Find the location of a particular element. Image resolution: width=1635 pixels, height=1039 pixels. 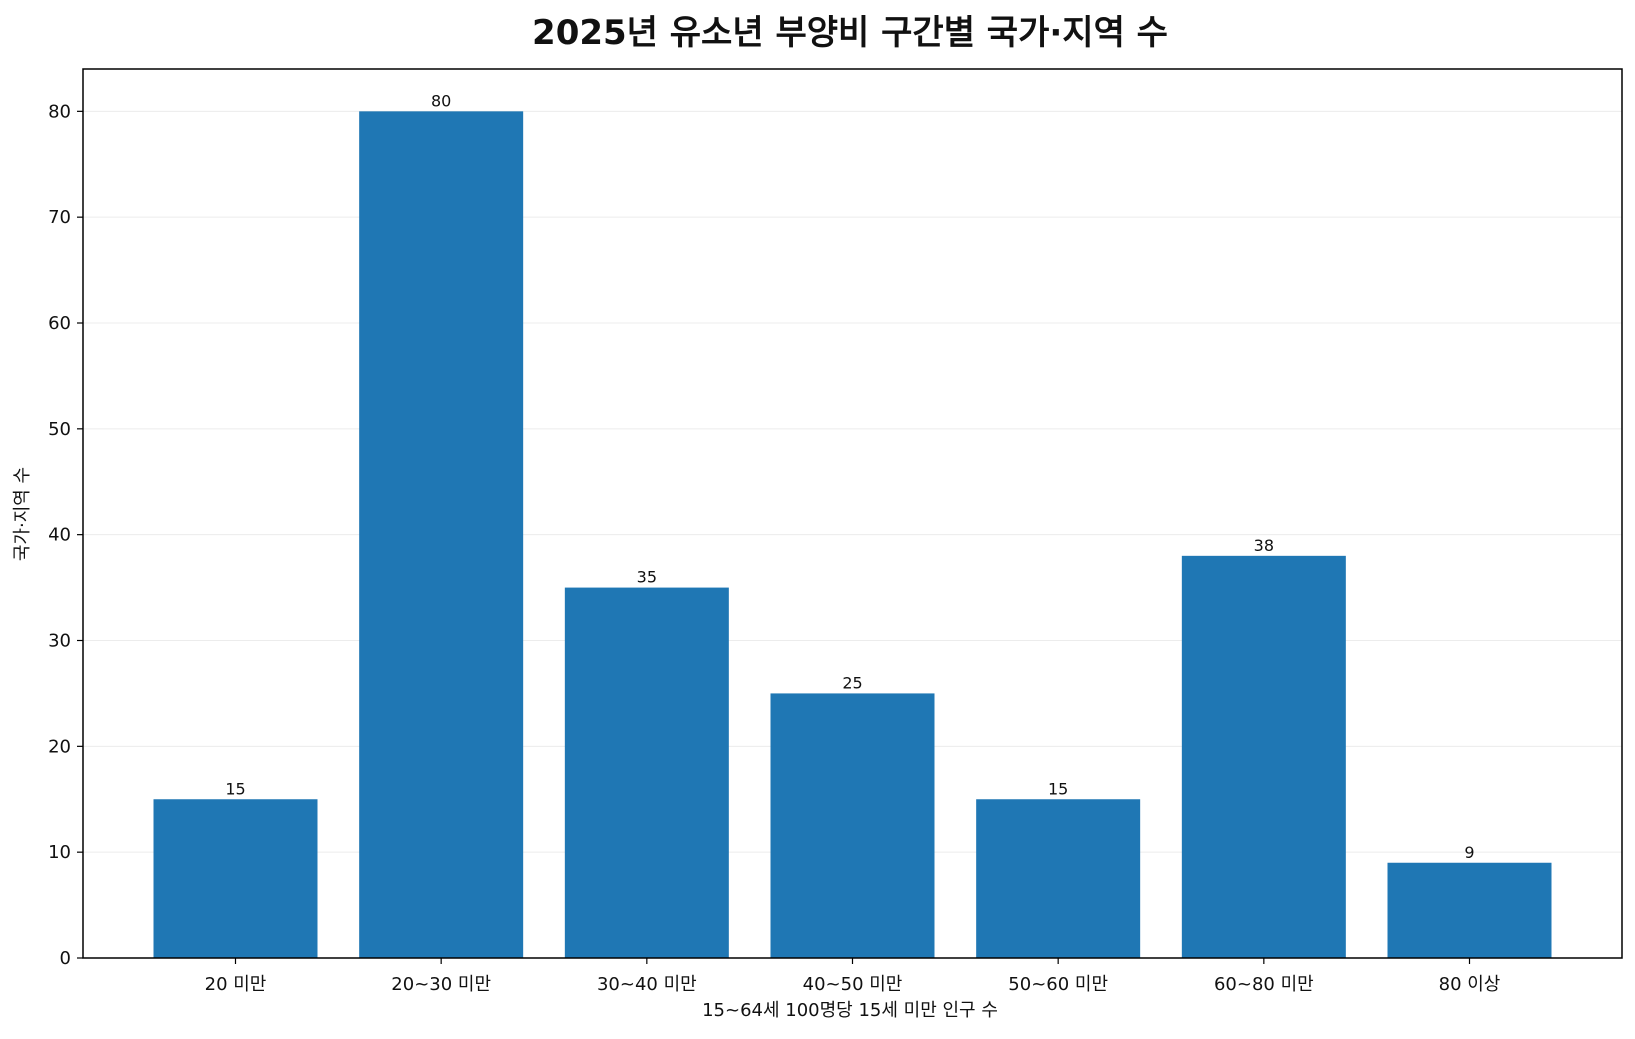

y-tick-label: 40 is located at coordinates (59, 535).